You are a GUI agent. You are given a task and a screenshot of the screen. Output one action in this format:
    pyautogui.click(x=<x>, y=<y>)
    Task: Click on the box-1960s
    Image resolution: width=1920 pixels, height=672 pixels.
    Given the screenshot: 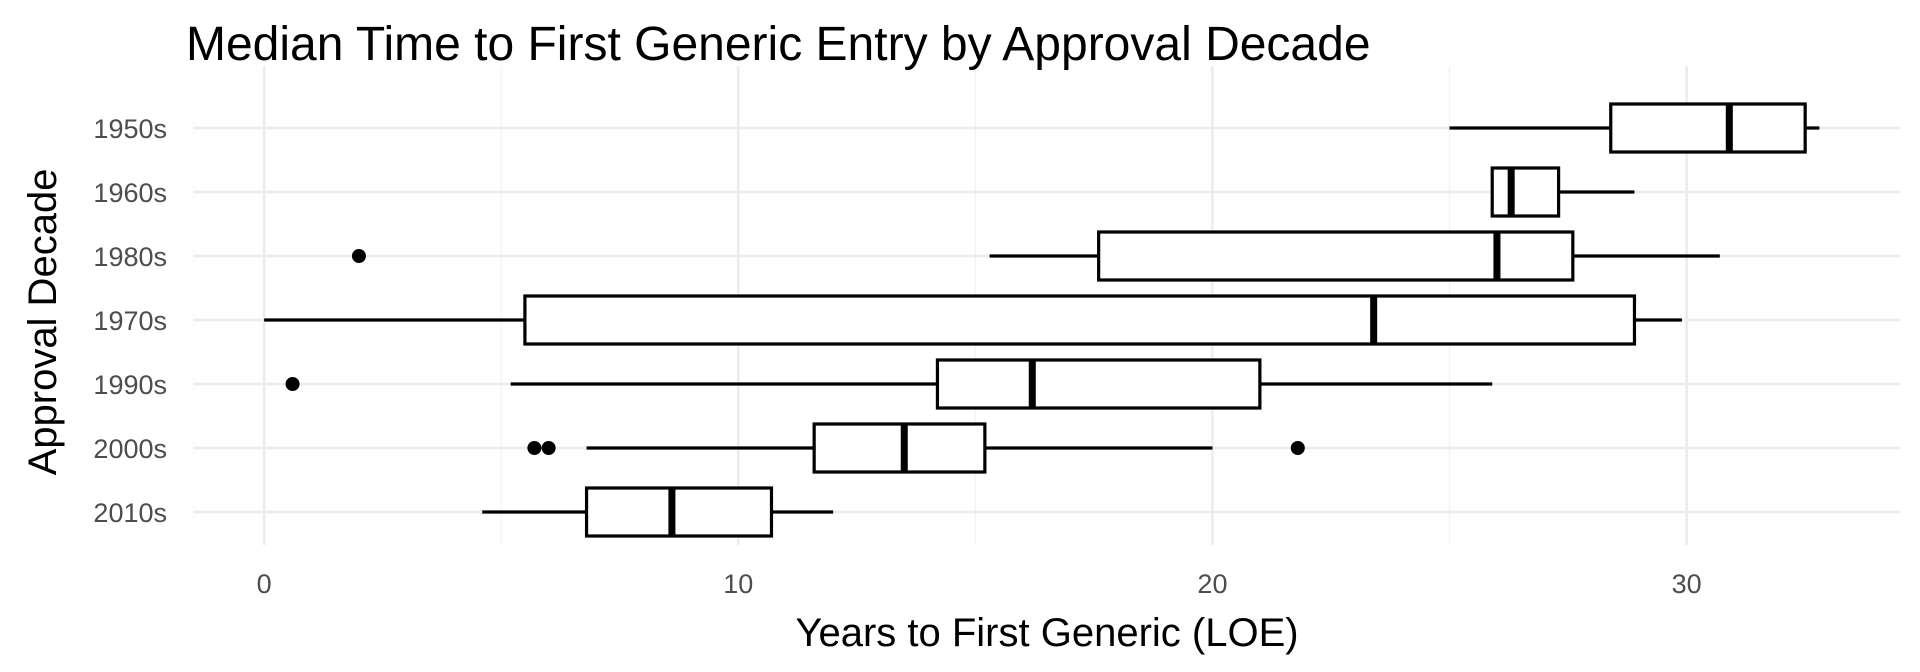 What is the action you would take?
    pyautogui.click(x=1562, y=192)
    